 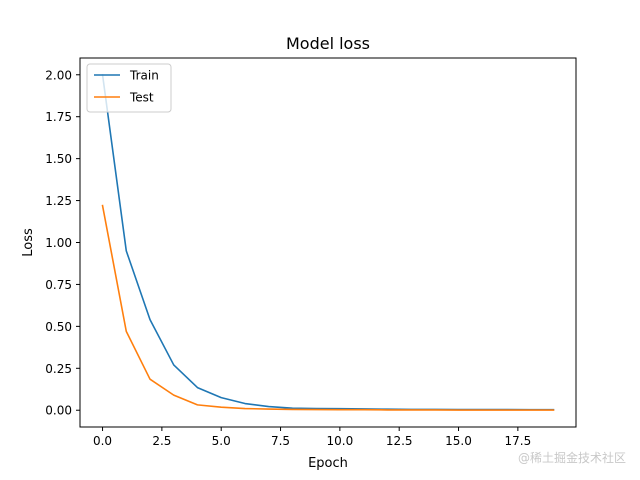 I want to click on legend: Train Test, so click(x=129, y=88).